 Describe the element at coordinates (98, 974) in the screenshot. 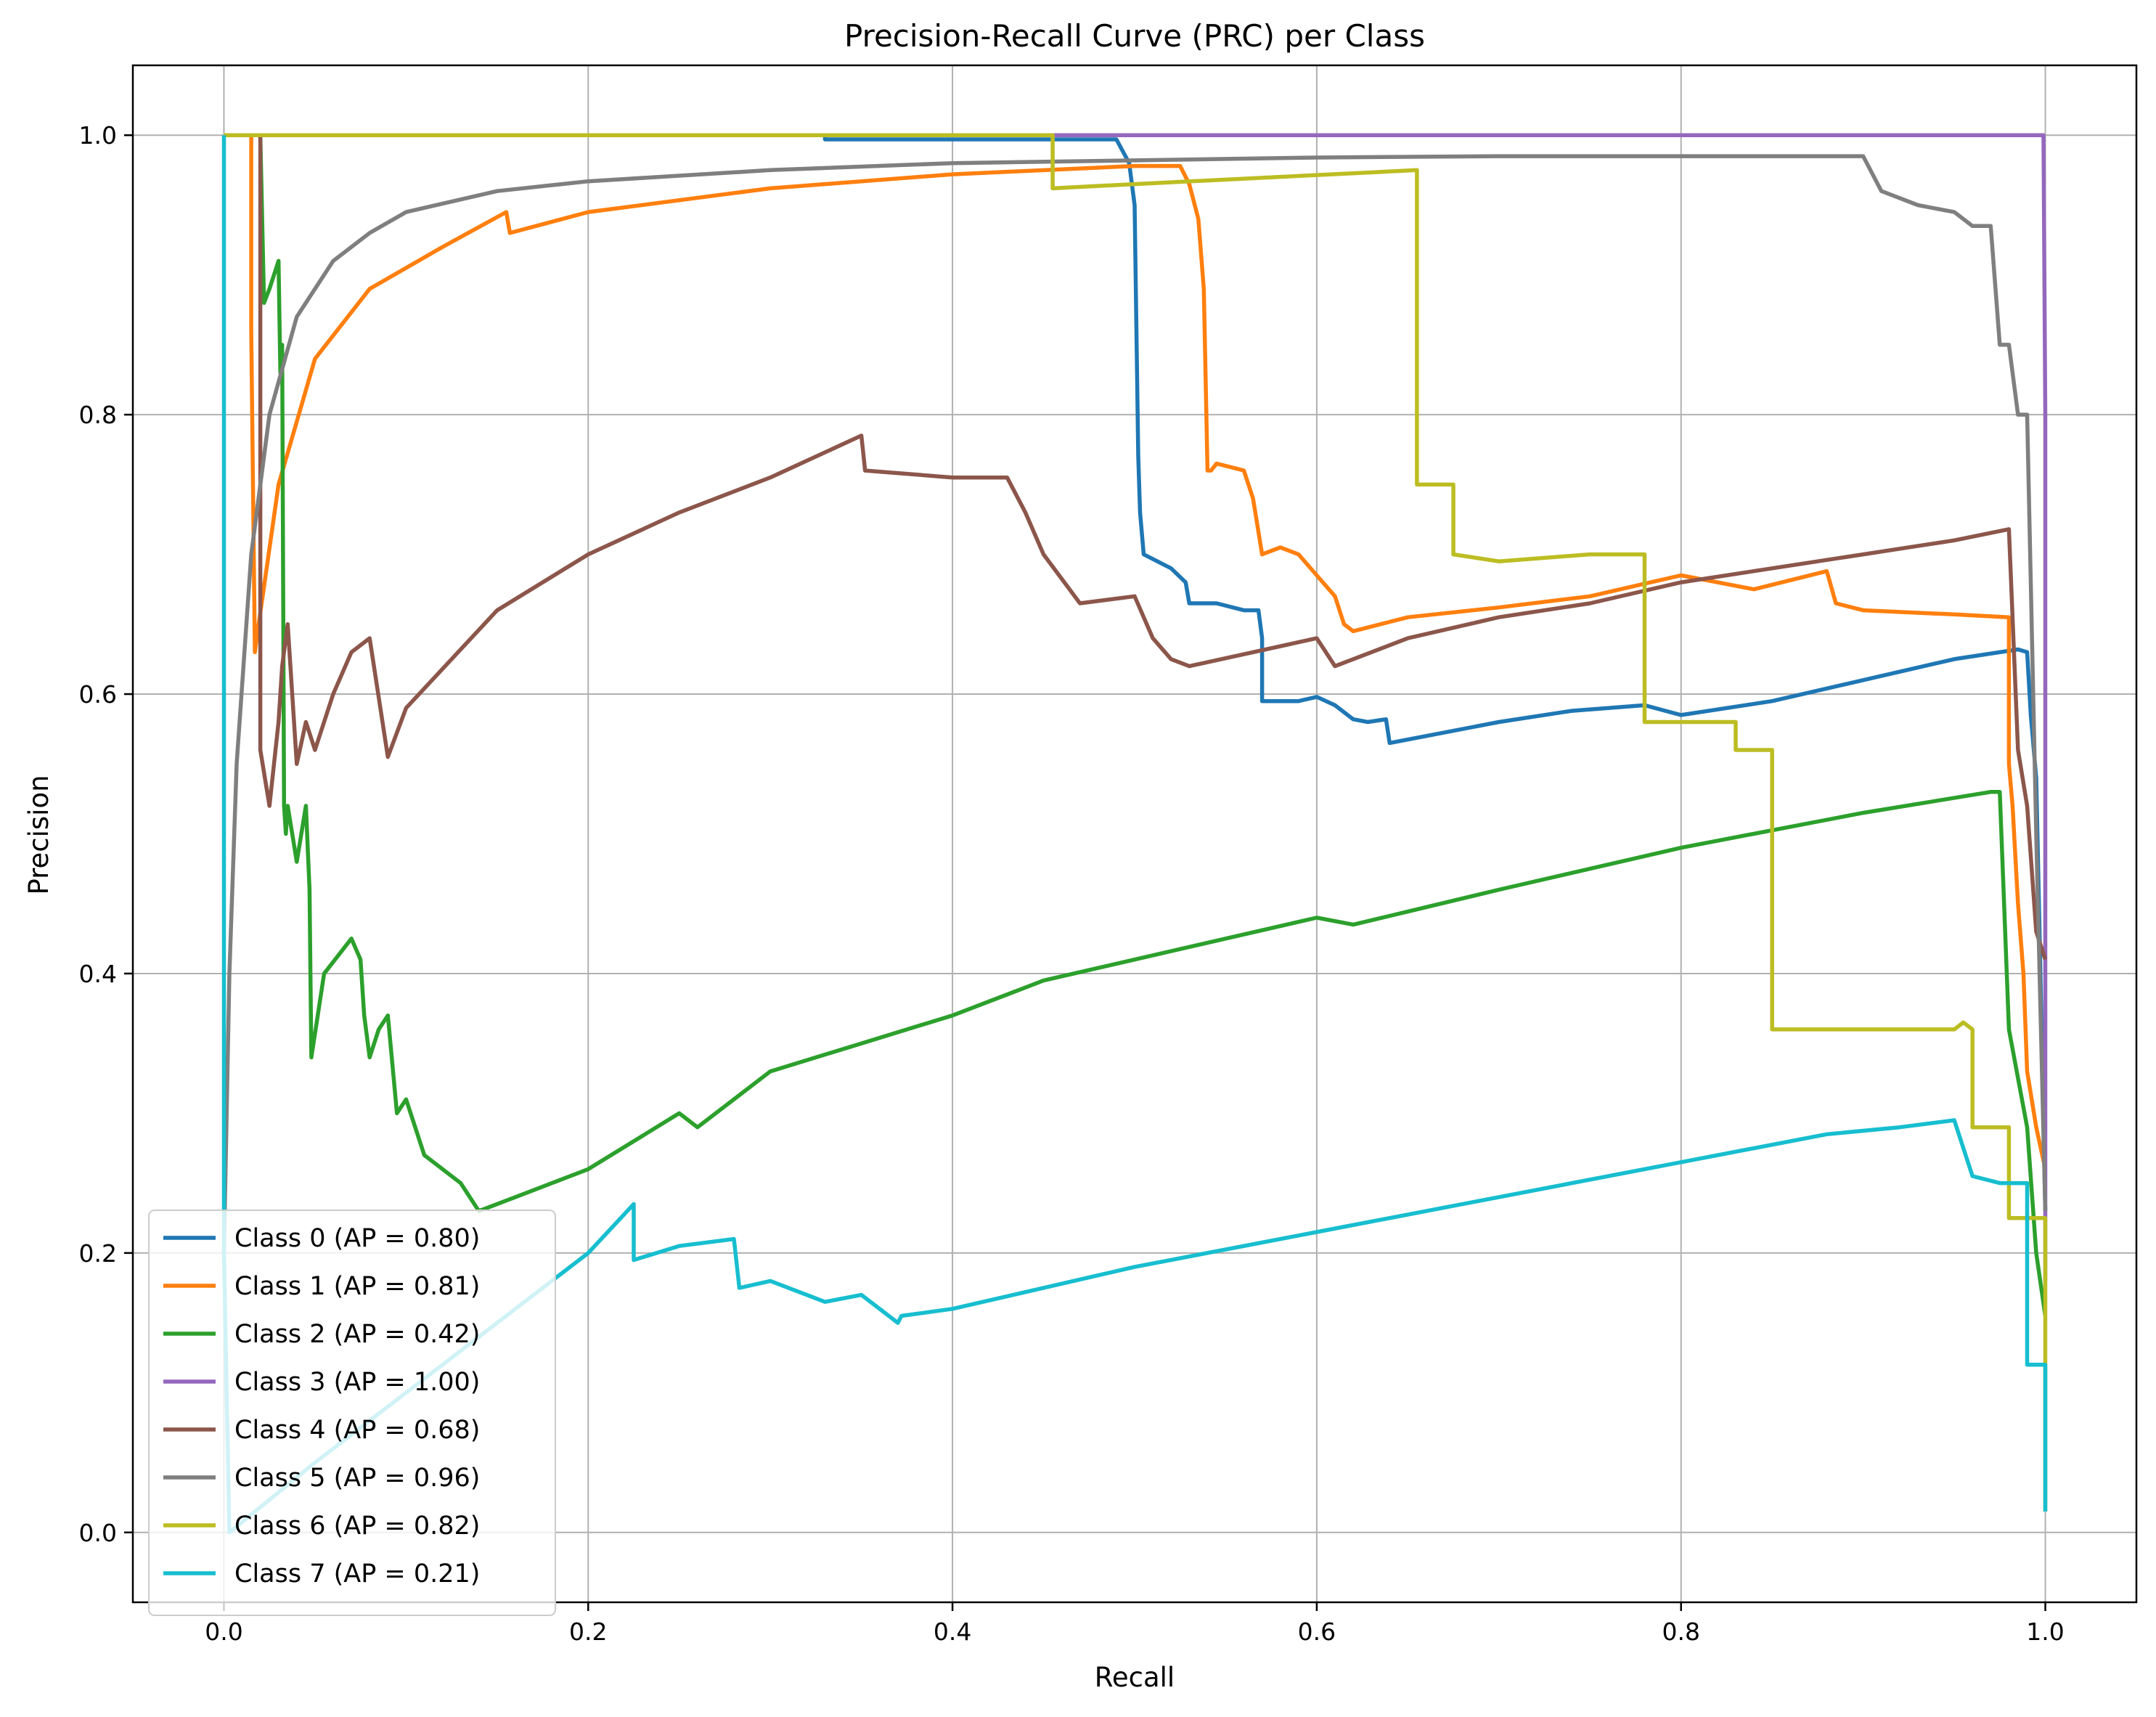

I see `y-tick-label: 0.4` at that location.